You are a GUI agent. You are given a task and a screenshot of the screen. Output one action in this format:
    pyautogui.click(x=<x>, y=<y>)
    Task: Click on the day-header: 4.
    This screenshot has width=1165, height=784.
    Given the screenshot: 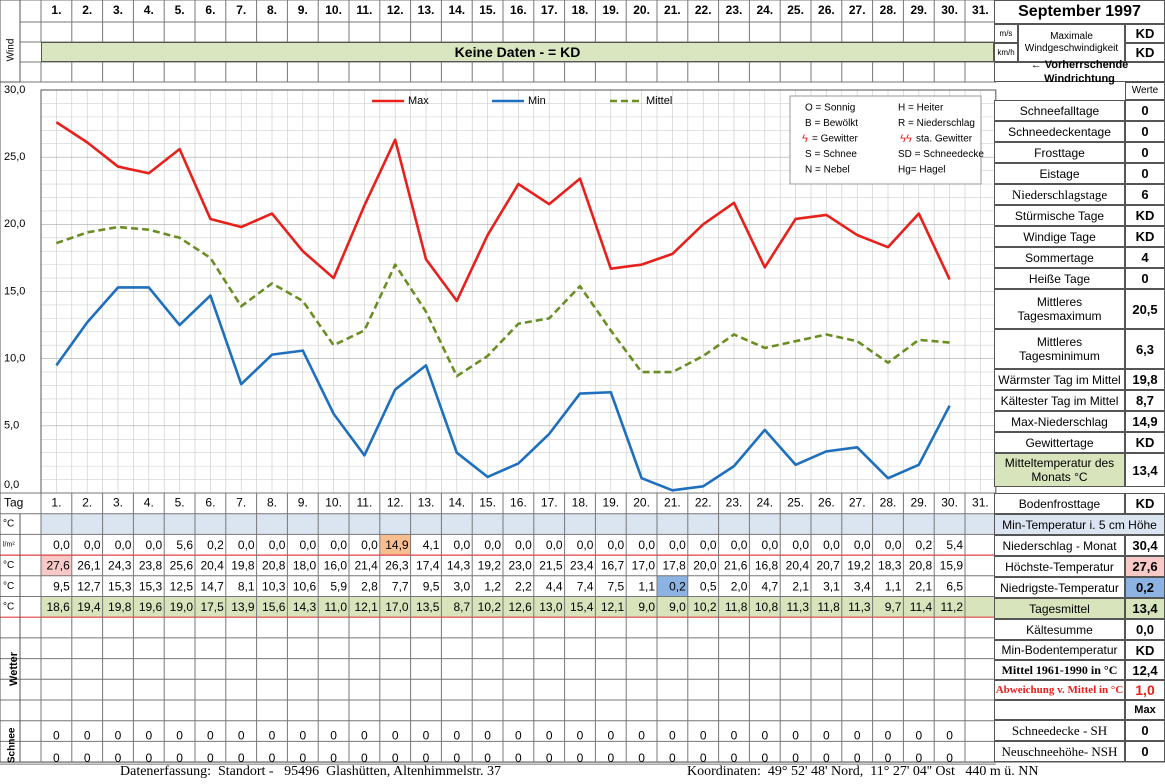 What is the action you would take?
    pyautogui.click(x=149, y=503)
    